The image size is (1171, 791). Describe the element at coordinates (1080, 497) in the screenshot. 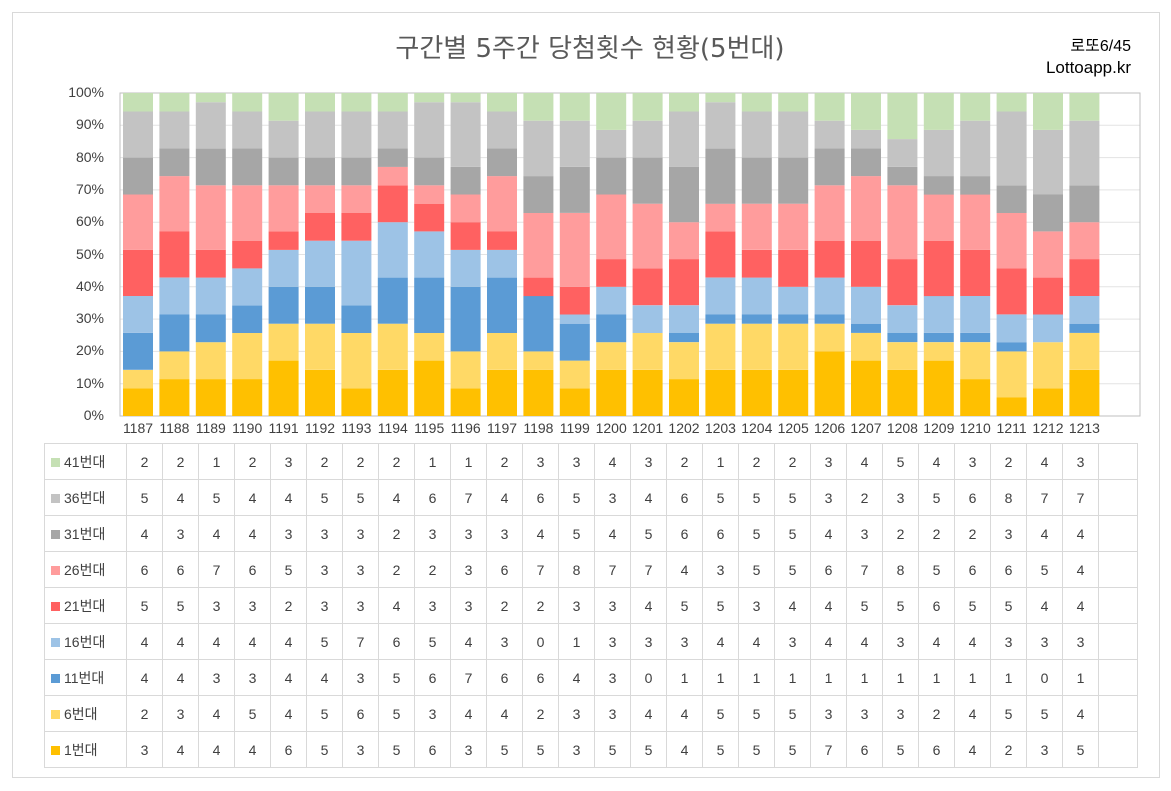

I see `table-cell: 7` at that location.